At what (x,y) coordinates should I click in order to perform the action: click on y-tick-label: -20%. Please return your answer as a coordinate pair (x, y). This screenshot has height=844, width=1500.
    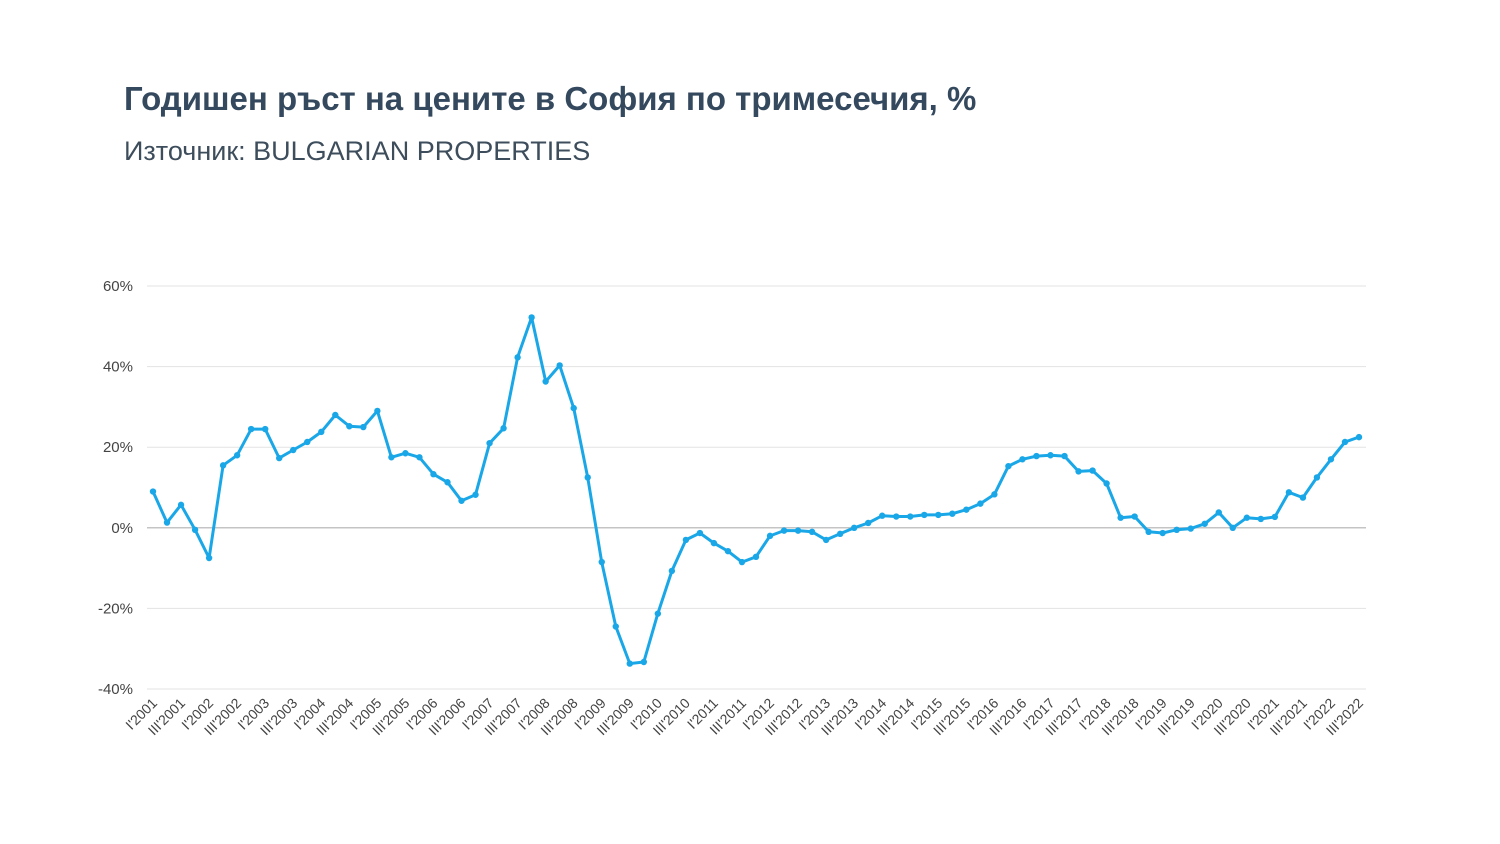
    Looking at the image, I should click on (115, 608).